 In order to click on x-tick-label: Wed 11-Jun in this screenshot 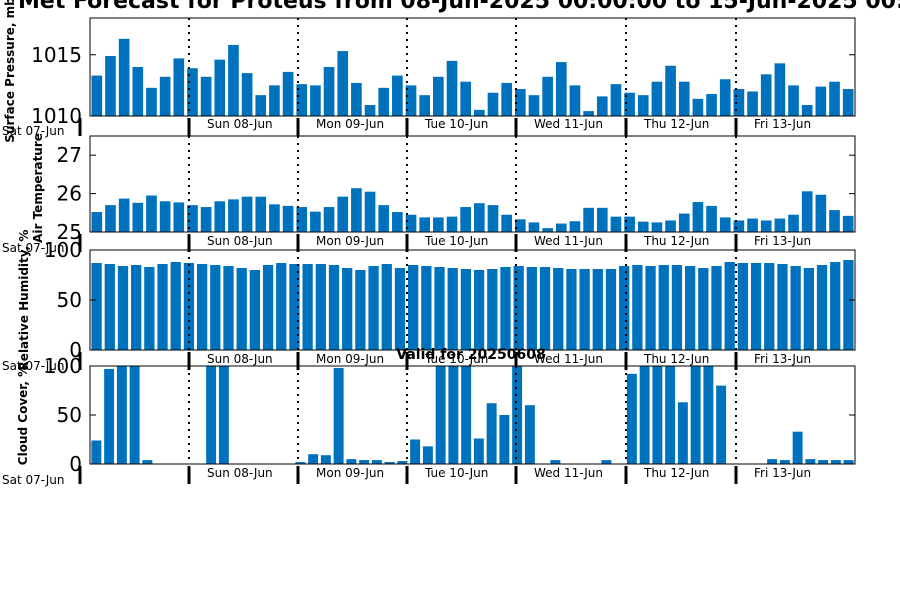, I will do `click(568, 124)`.